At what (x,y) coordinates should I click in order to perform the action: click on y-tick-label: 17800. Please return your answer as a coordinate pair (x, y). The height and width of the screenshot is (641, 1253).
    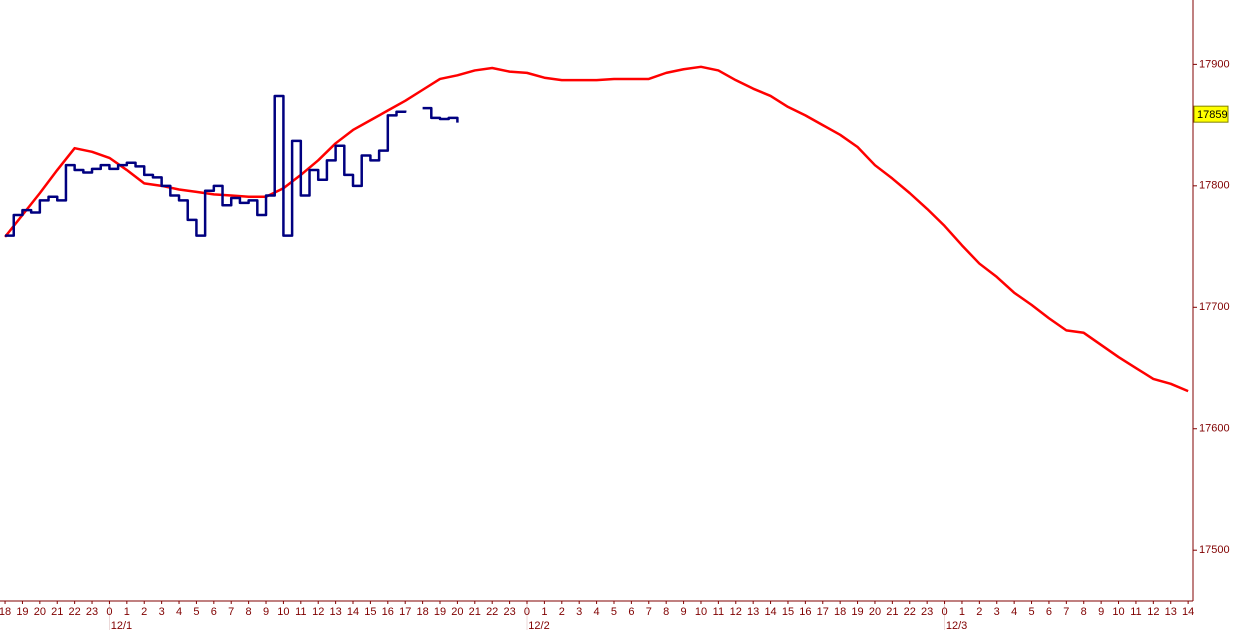
    Looking at the image, I should click on (1214, 186).